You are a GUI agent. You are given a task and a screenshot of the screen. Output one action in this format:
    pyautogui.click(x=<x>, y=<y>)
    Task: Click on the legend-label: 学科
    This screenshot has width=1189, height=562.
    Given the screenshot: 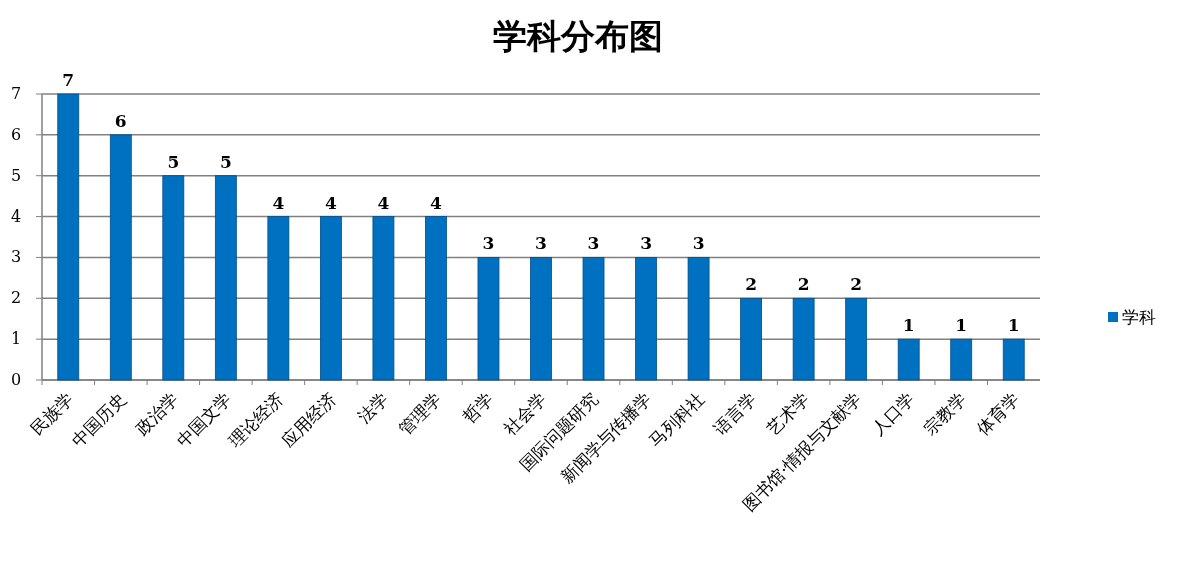 What is the action you would take?
    pyautogui.click(x=1139, y=317)
    